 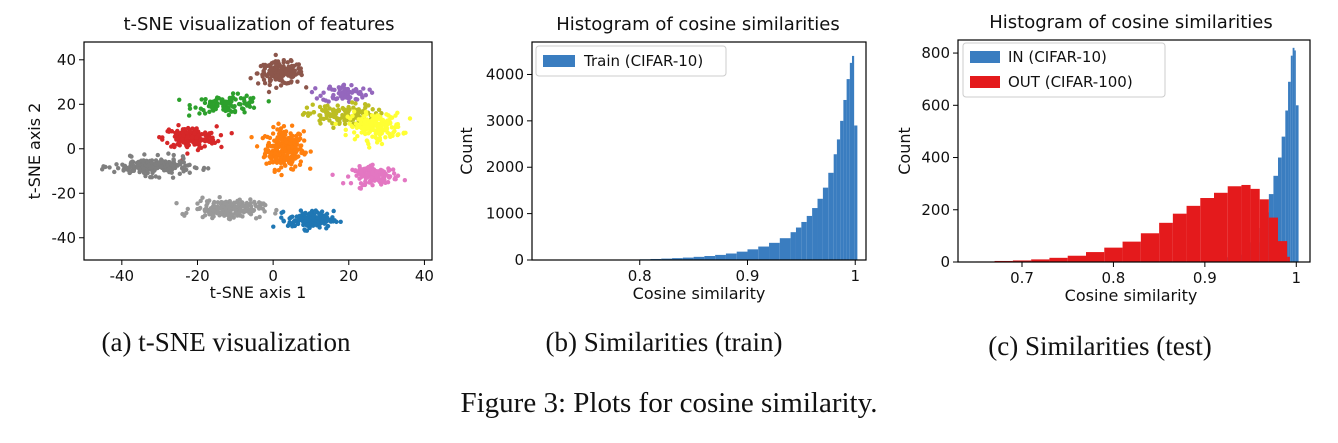 What do you see at coordinates (748, 158) in the screenshot?
I see `train-hist-bars` at bounding box center [748, 158].